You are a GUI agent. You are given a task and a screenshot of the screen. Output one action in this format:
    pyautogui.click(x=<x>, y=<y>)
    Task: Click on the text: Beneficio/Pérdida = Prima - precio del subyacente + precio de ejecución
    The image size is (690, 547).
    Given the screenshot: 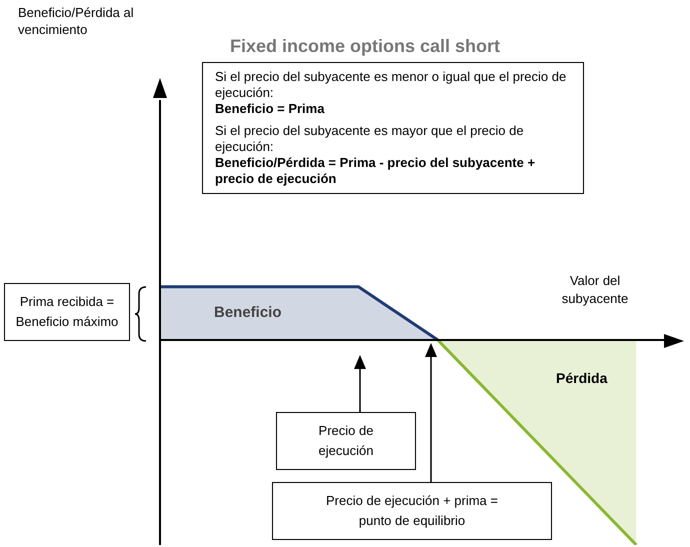 What is the action you would take?
    pyautogui.click(x=375, y=171)
    